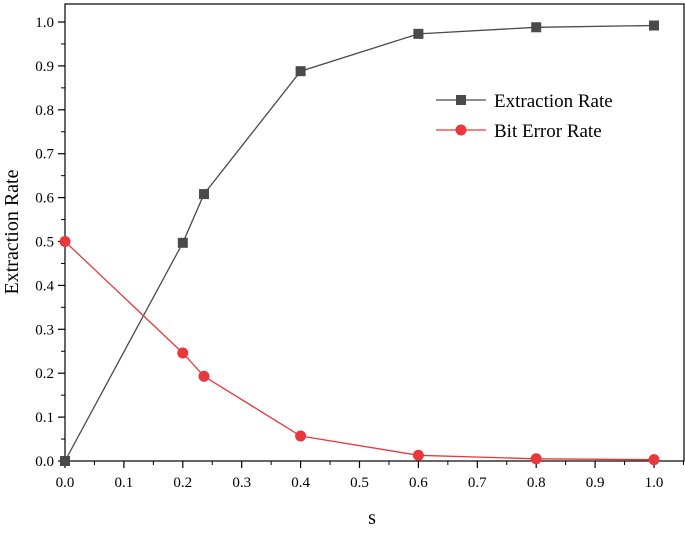  What do you see at coordinates (44, 23) in the screenshot?
I see `y-tick-label: 1.0` at bounding box center [44, 23].